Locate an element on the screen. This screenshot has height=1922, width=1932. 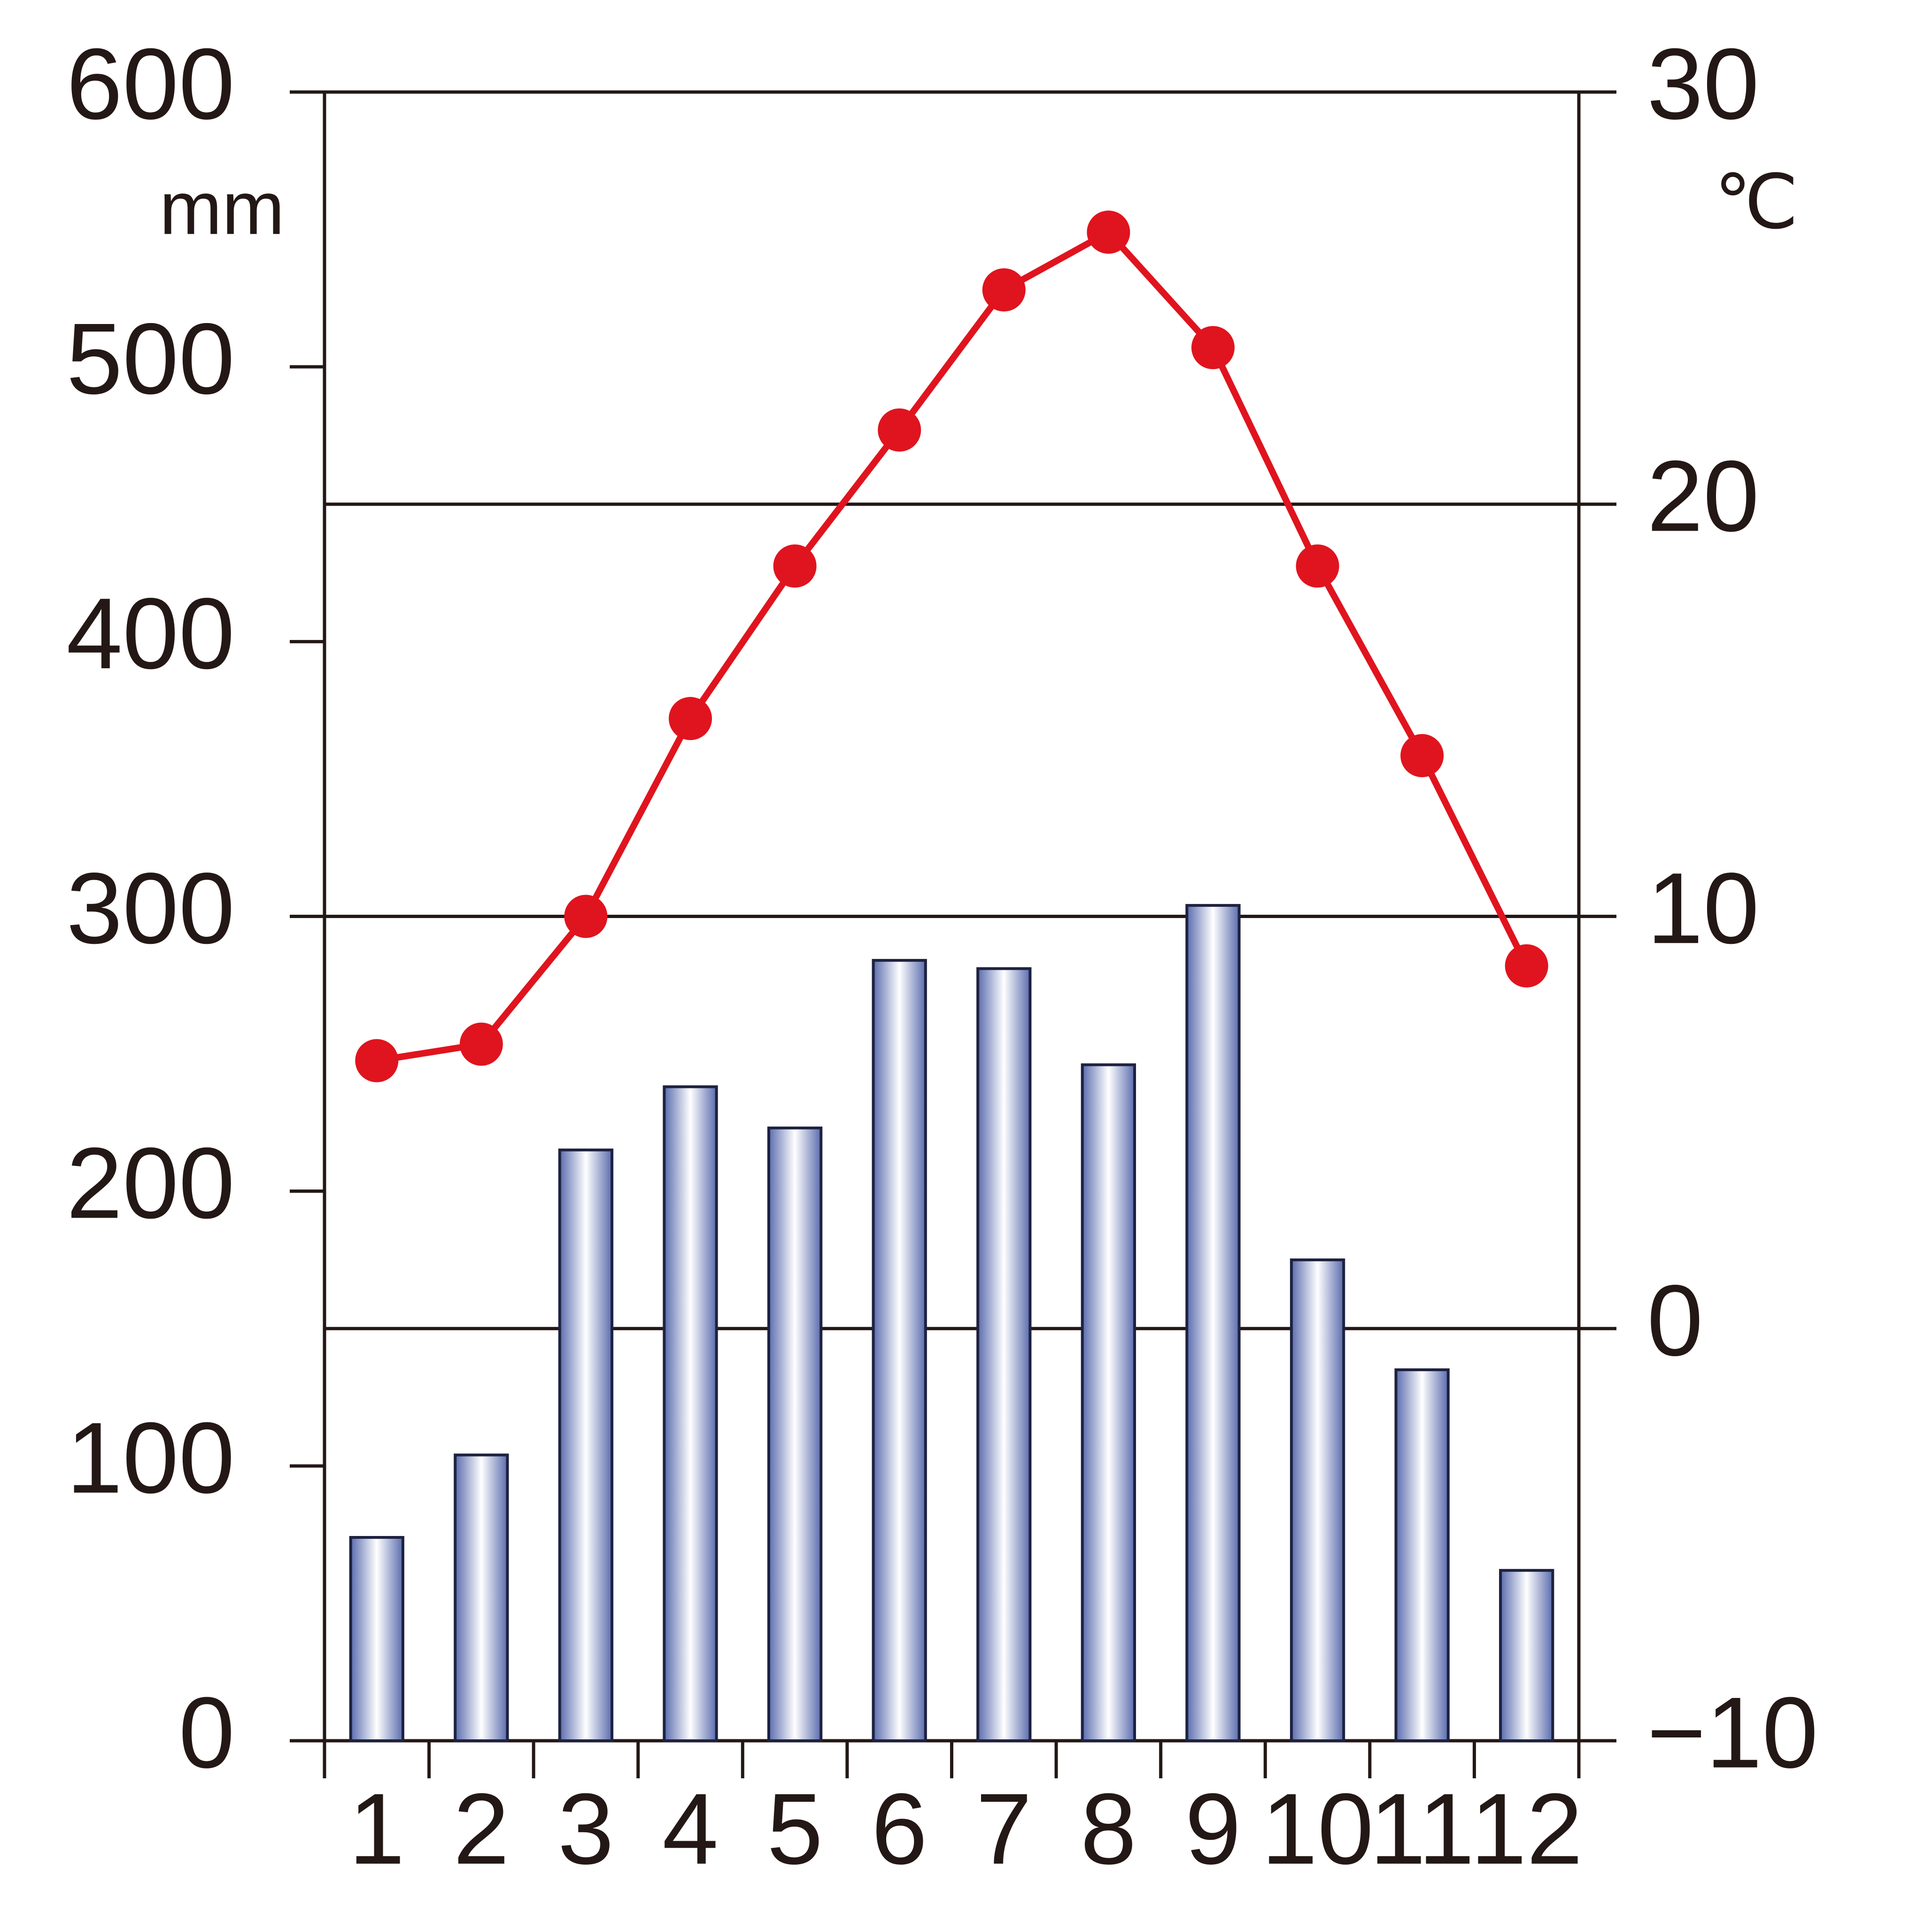
y2-tick-label: 20 is located at coordinates (1703, 497).